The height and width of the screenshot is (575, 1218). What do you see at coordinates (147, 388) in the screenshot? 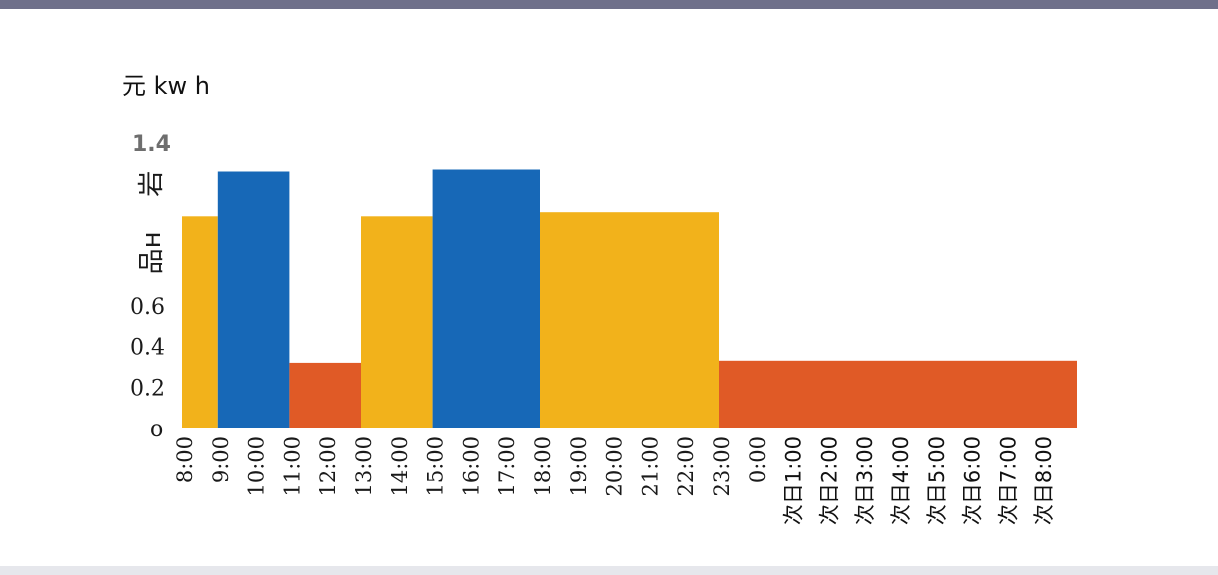
I see `y-tick-label: 0.2` at bounding box center [147, 388].